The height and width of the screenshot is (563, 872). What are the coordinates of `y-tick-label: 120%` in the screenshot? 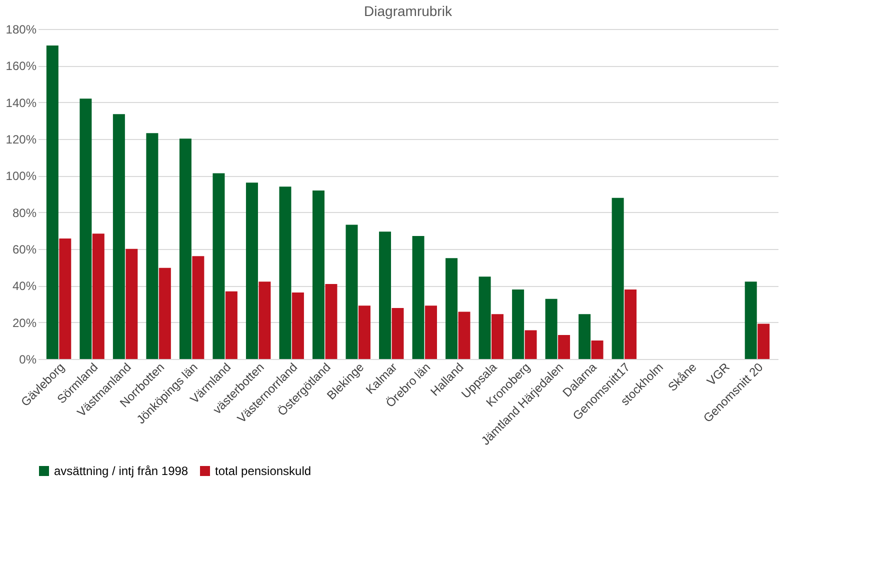 It's located at (21, 139).